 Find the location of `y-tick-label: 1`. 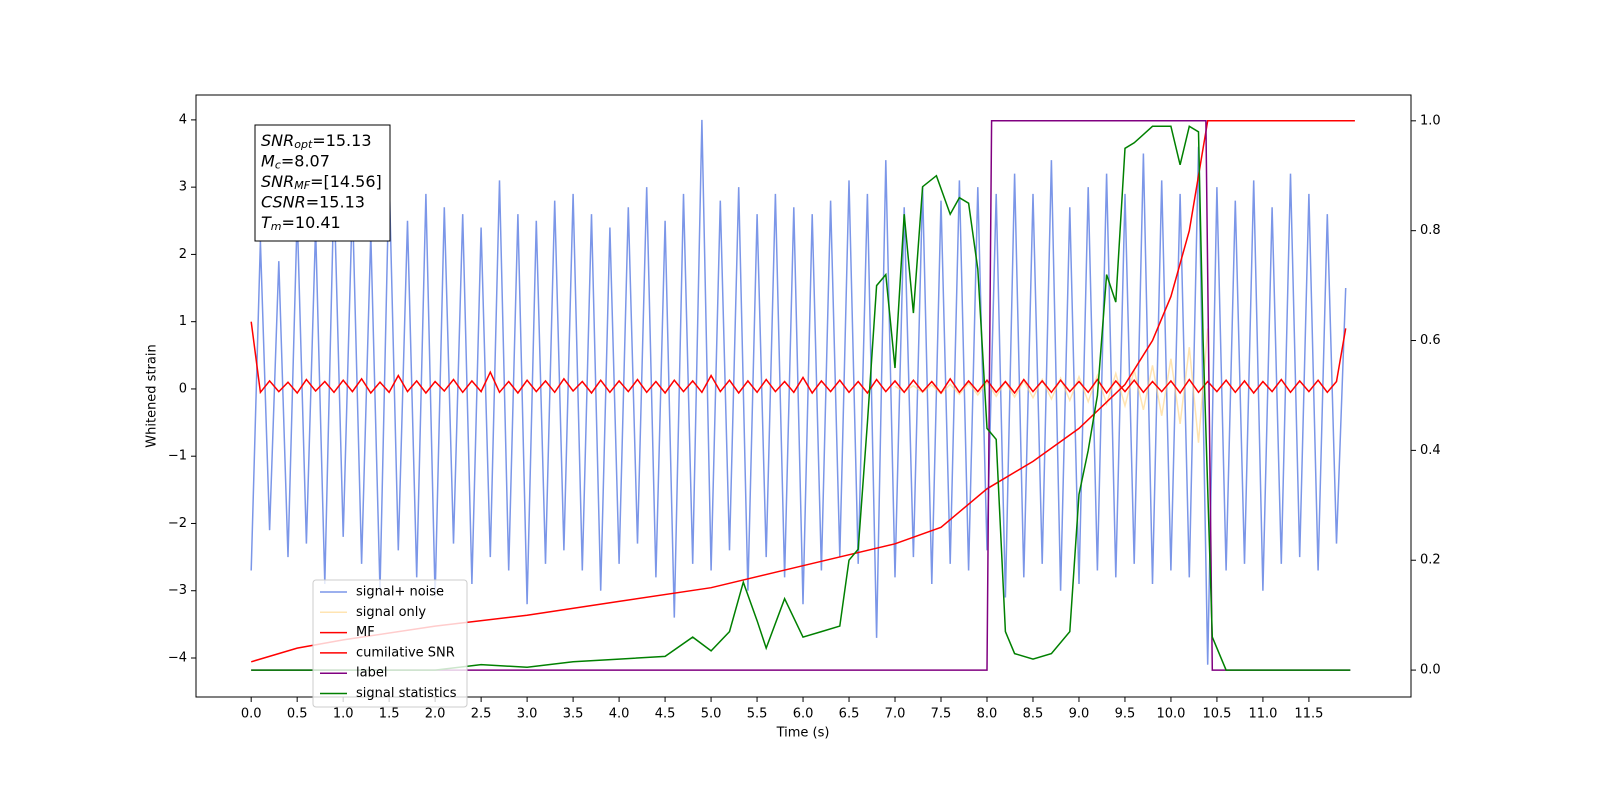

y-tick-label: 1 is located at coordinates (183, 321).